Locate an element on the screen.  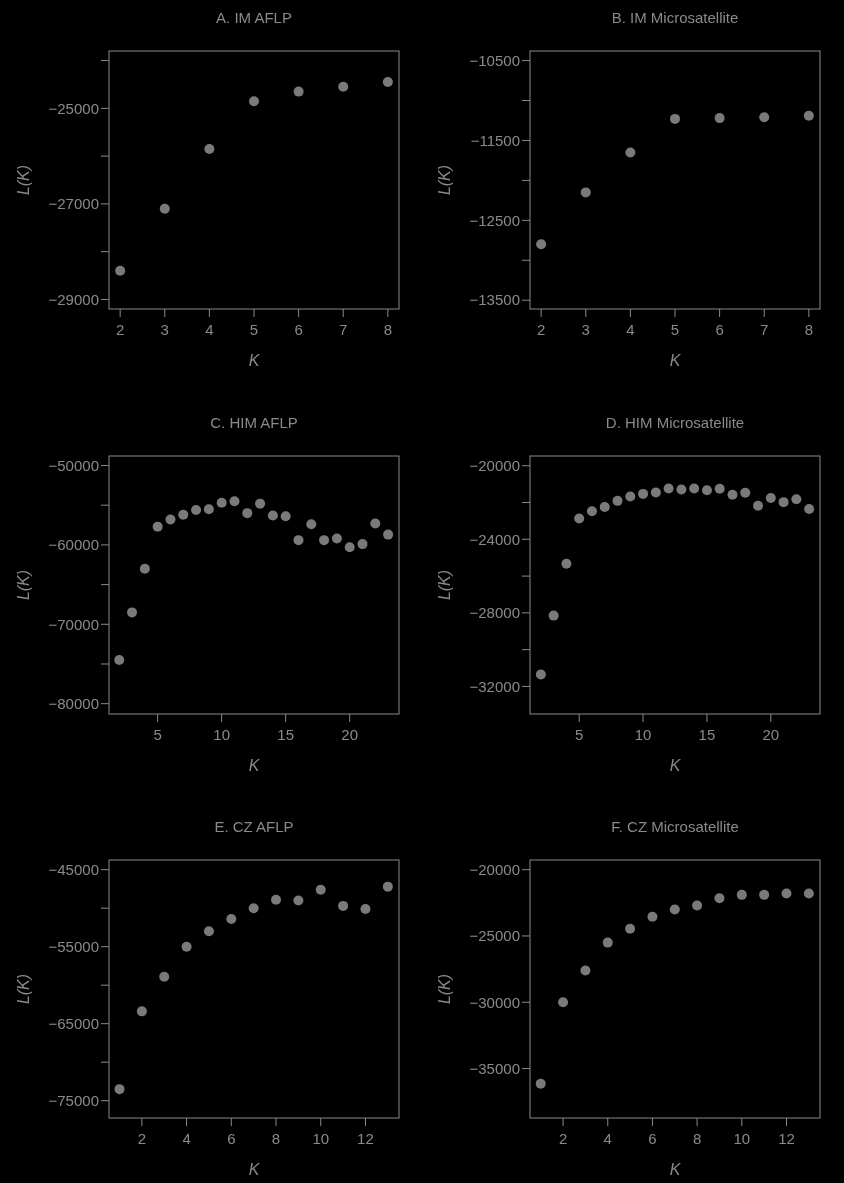
chart-title: B. IM Microsatellite is located at coordinates (675, 17).